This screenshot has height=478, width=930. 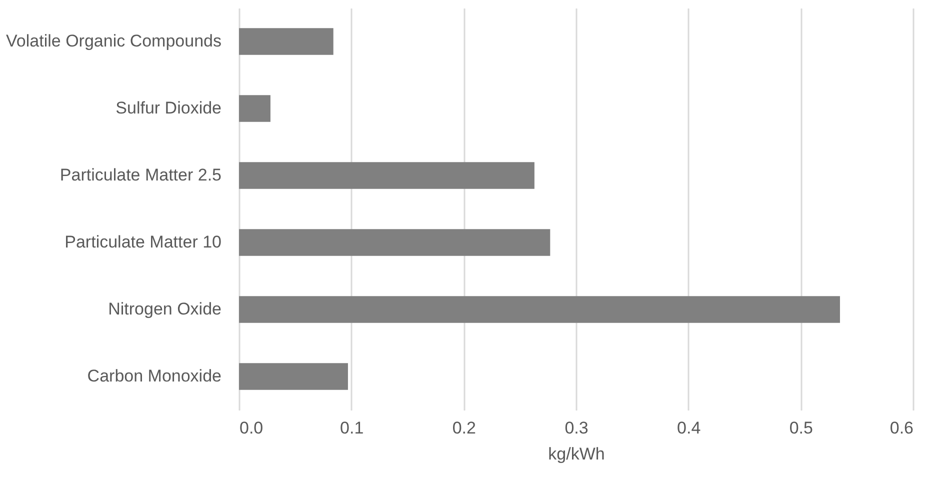 What do you see at coordinates (902, 428) in the screenshot?
I see `x-tick-label: 0.6` at bounding box center [902, 428].